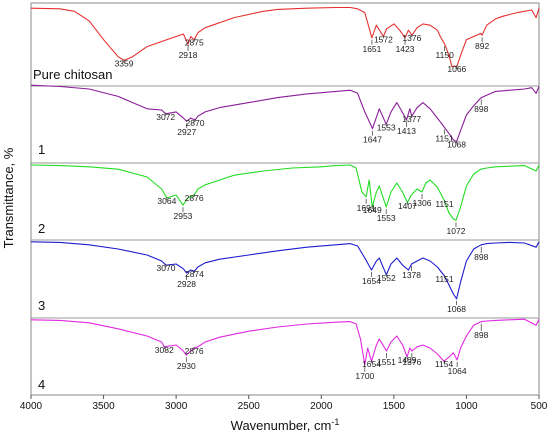  What do you see at coordinates (281, 425) in the screenshot?
I see `x-axis-title-main: Wavenumber, cm` at bounding box center [281, 425].